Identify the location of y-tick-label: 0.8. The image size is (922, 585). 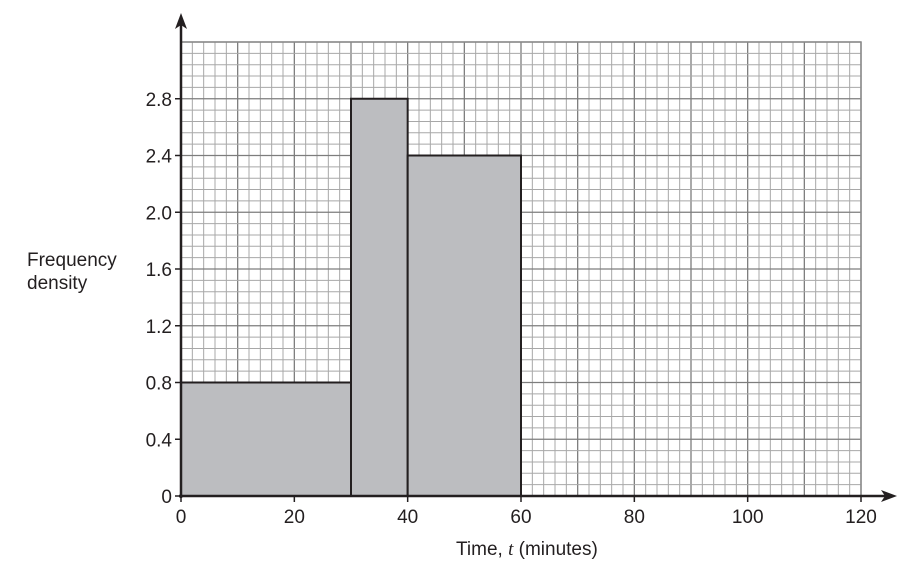
(159, 384).